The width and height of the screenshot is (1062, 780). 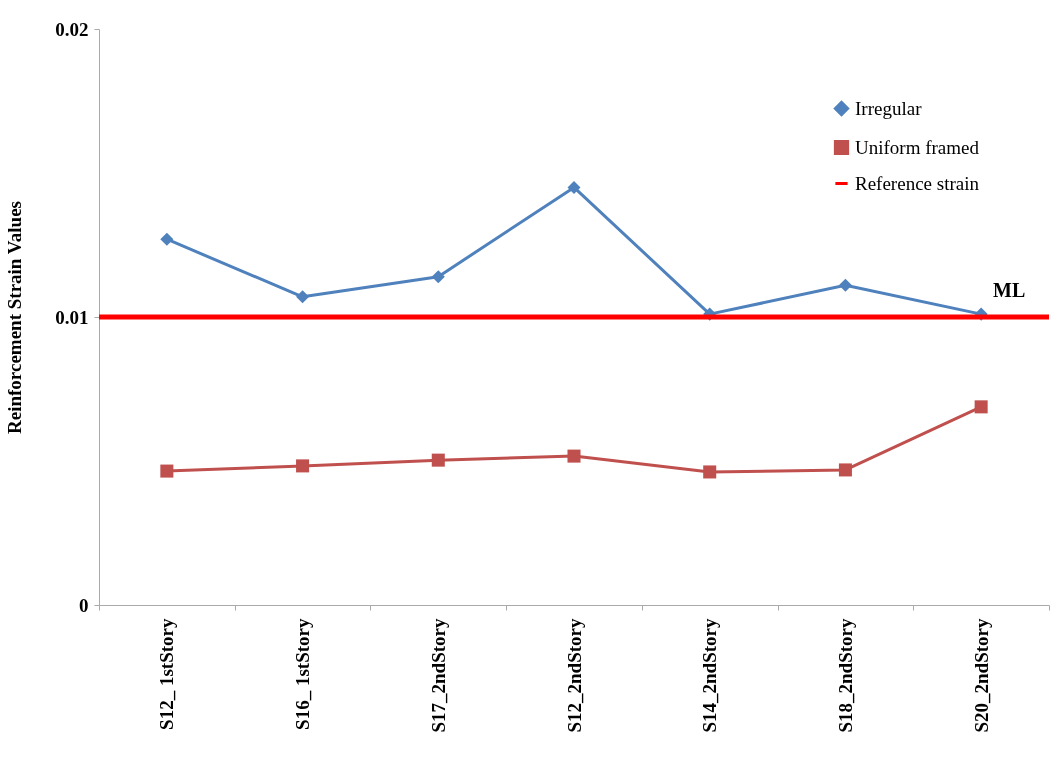 I want to click on legend-label: Uniform framed, so click(x=917, y=147).